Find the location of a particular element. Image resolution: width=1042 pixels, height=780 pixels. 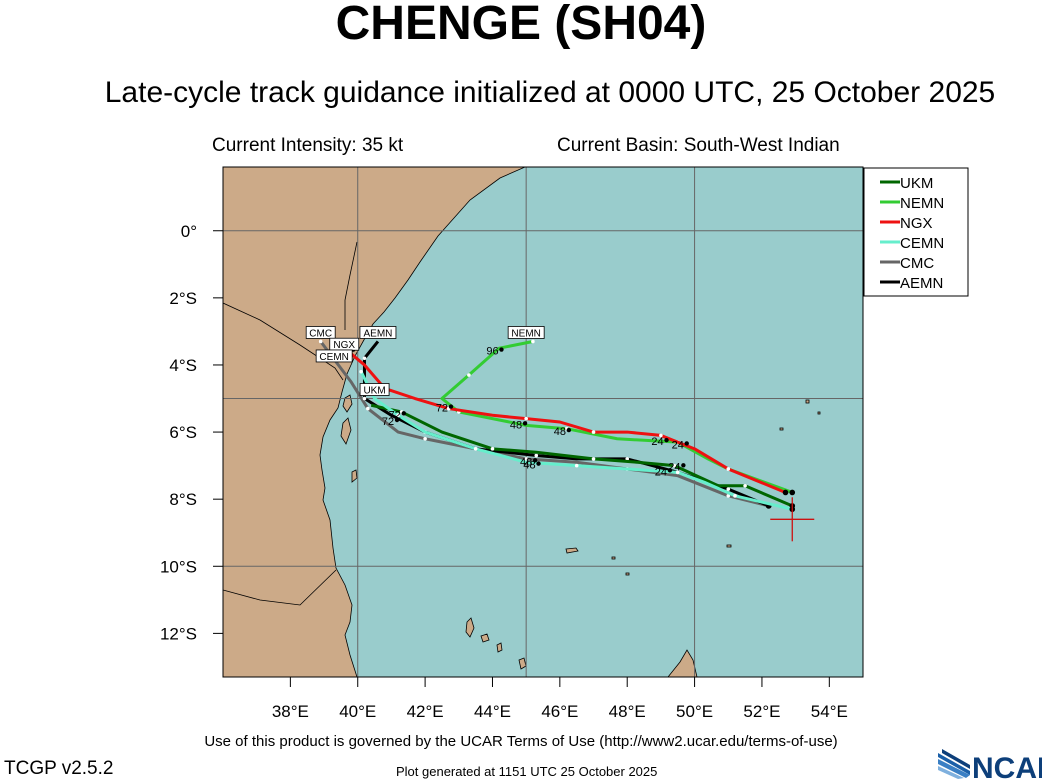

x-tick-label: 50°E is located at coordinates (694, 711).